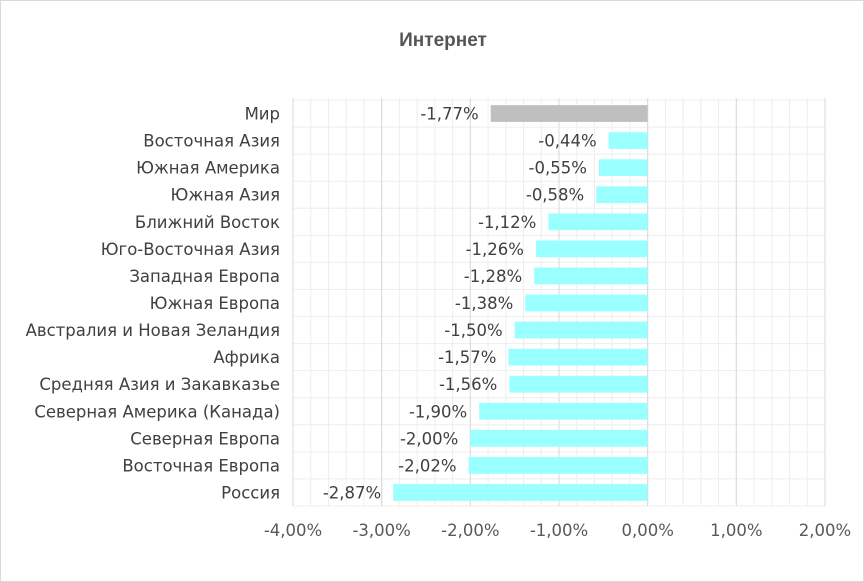 The width and height of the screenshot is (864, 582). What do you see at coordinates (201, 465) in the screenshot?
I see `category-label: Восточная Европа` at bounding box center [201, 465].